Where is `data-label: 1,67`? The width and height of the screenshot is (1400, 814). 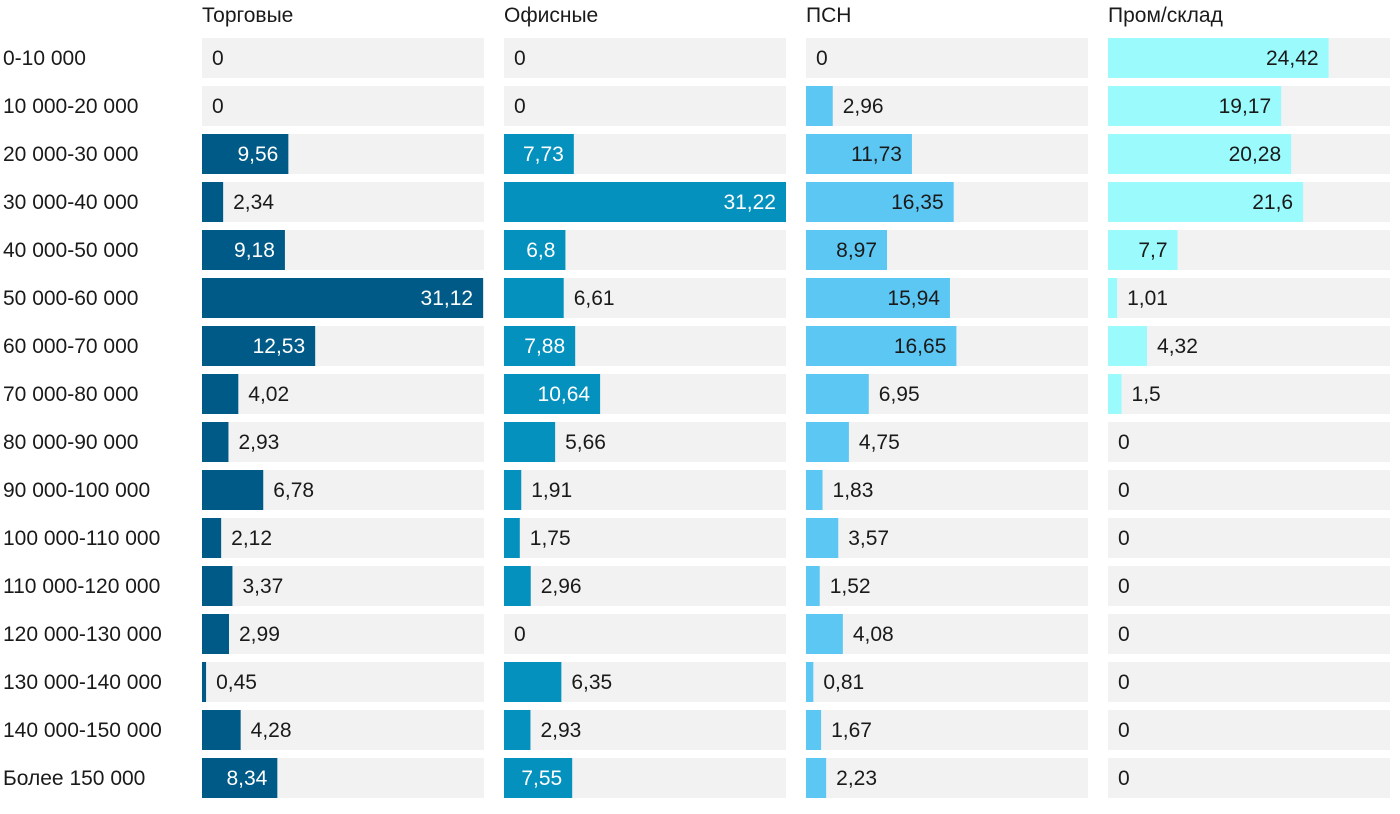 data-label: 1,67 is located at coordinates (851, 730).